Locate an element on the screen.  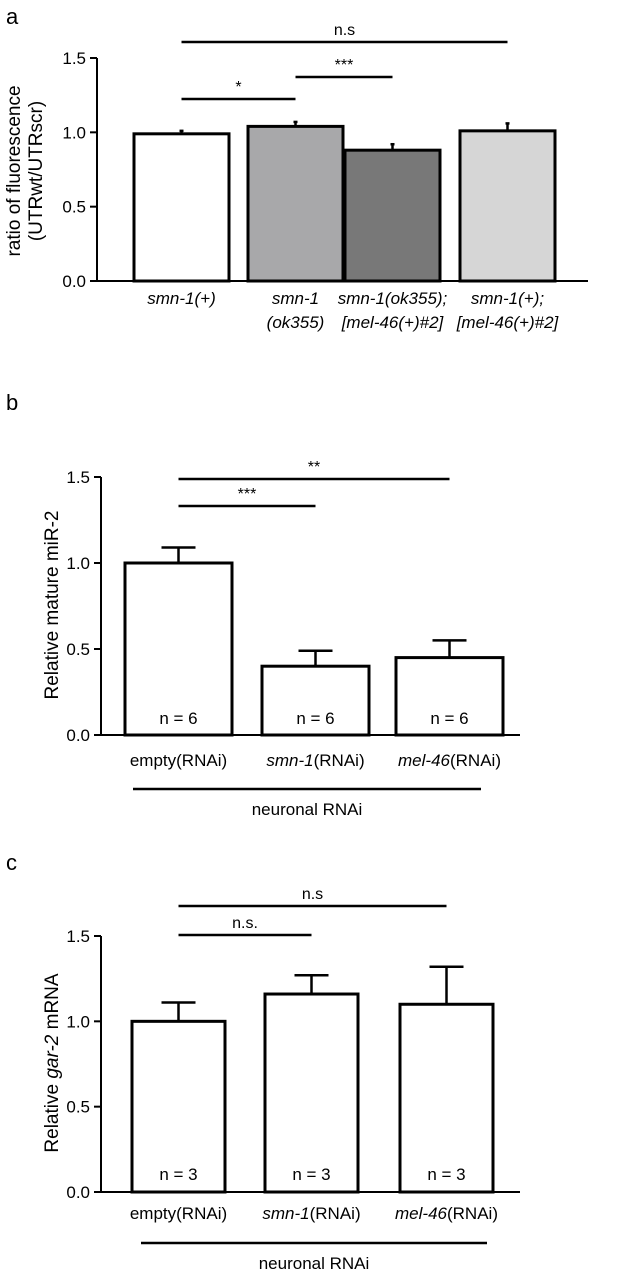
category-label: (ok355) is located at coordinates (296, 322).